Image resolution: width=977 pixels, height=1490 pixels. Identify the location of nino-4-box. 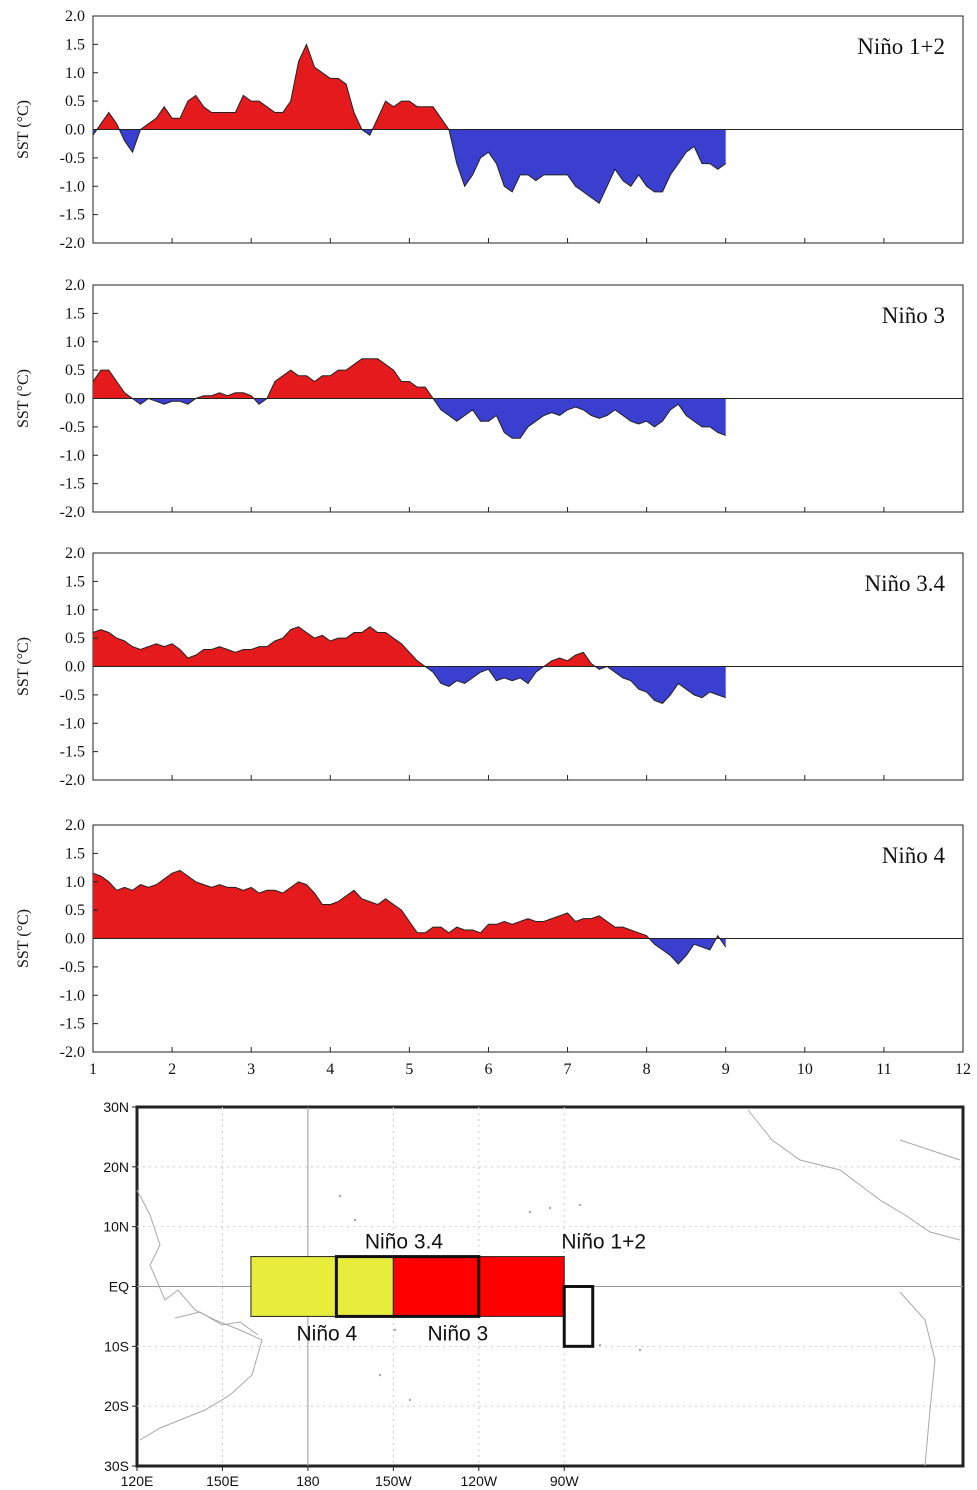
(322, 1286).